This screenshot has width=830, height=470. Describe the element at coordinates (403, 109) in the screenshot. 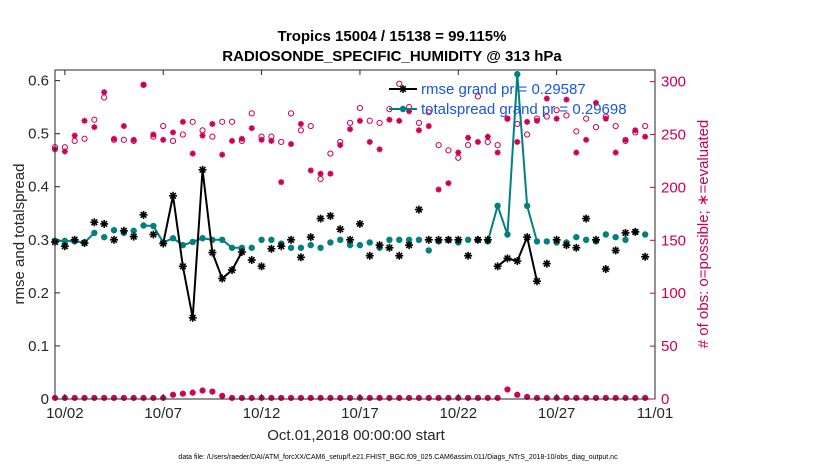

I see `legend-spread-marker` at that location.